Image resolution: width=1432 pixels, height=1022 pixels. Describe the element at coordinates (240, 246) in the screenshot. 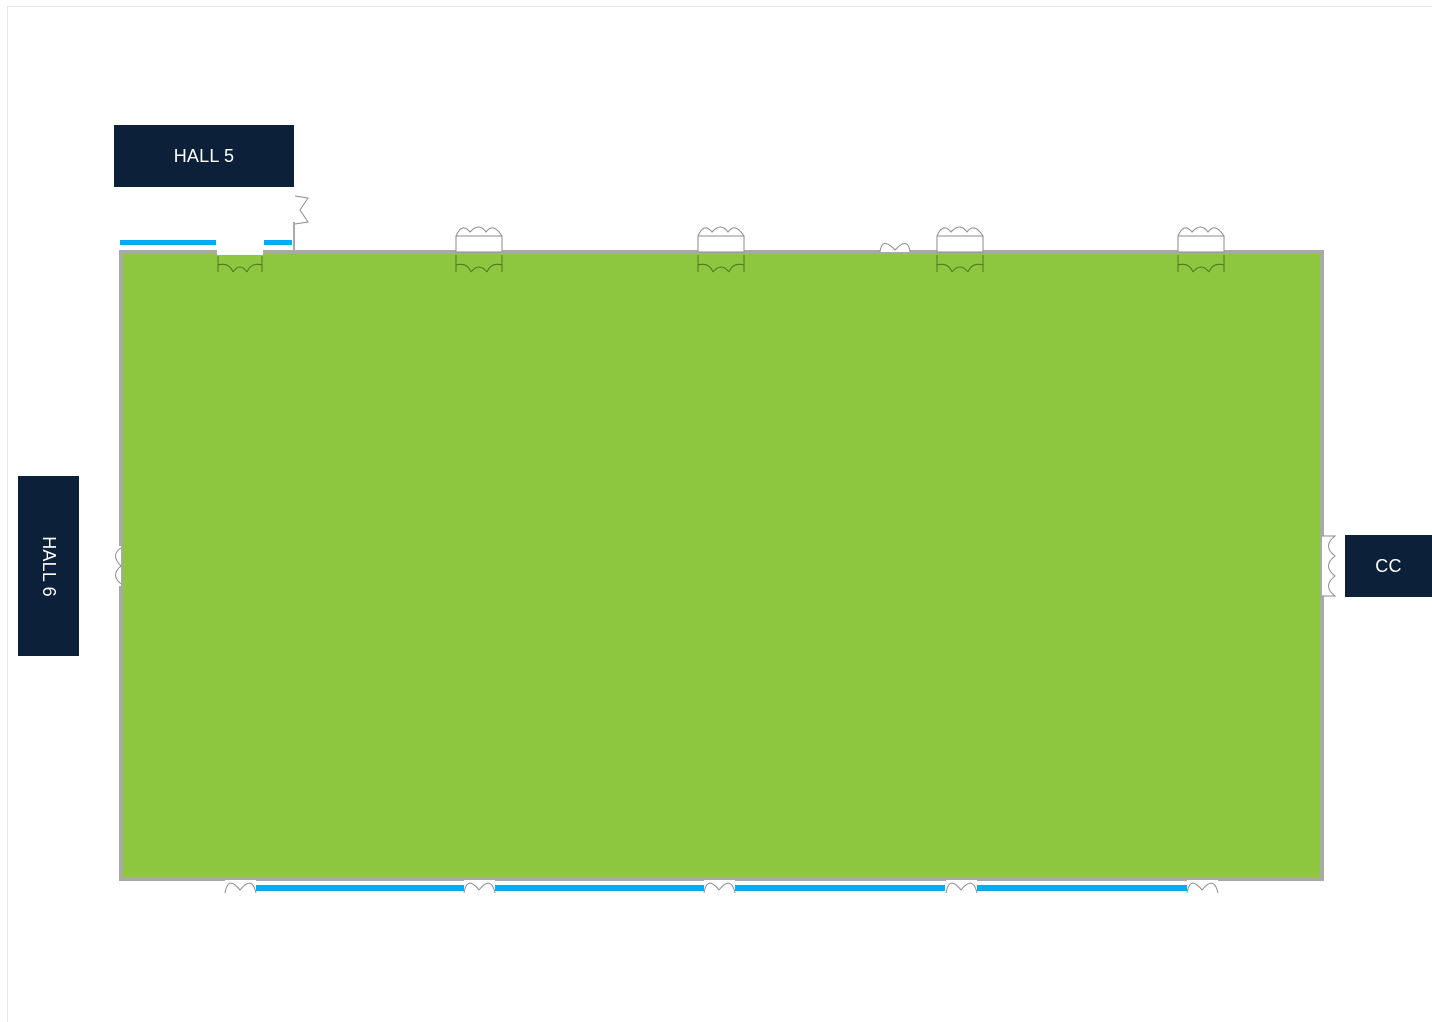

I see `hall5-entrance-gap` at that location.